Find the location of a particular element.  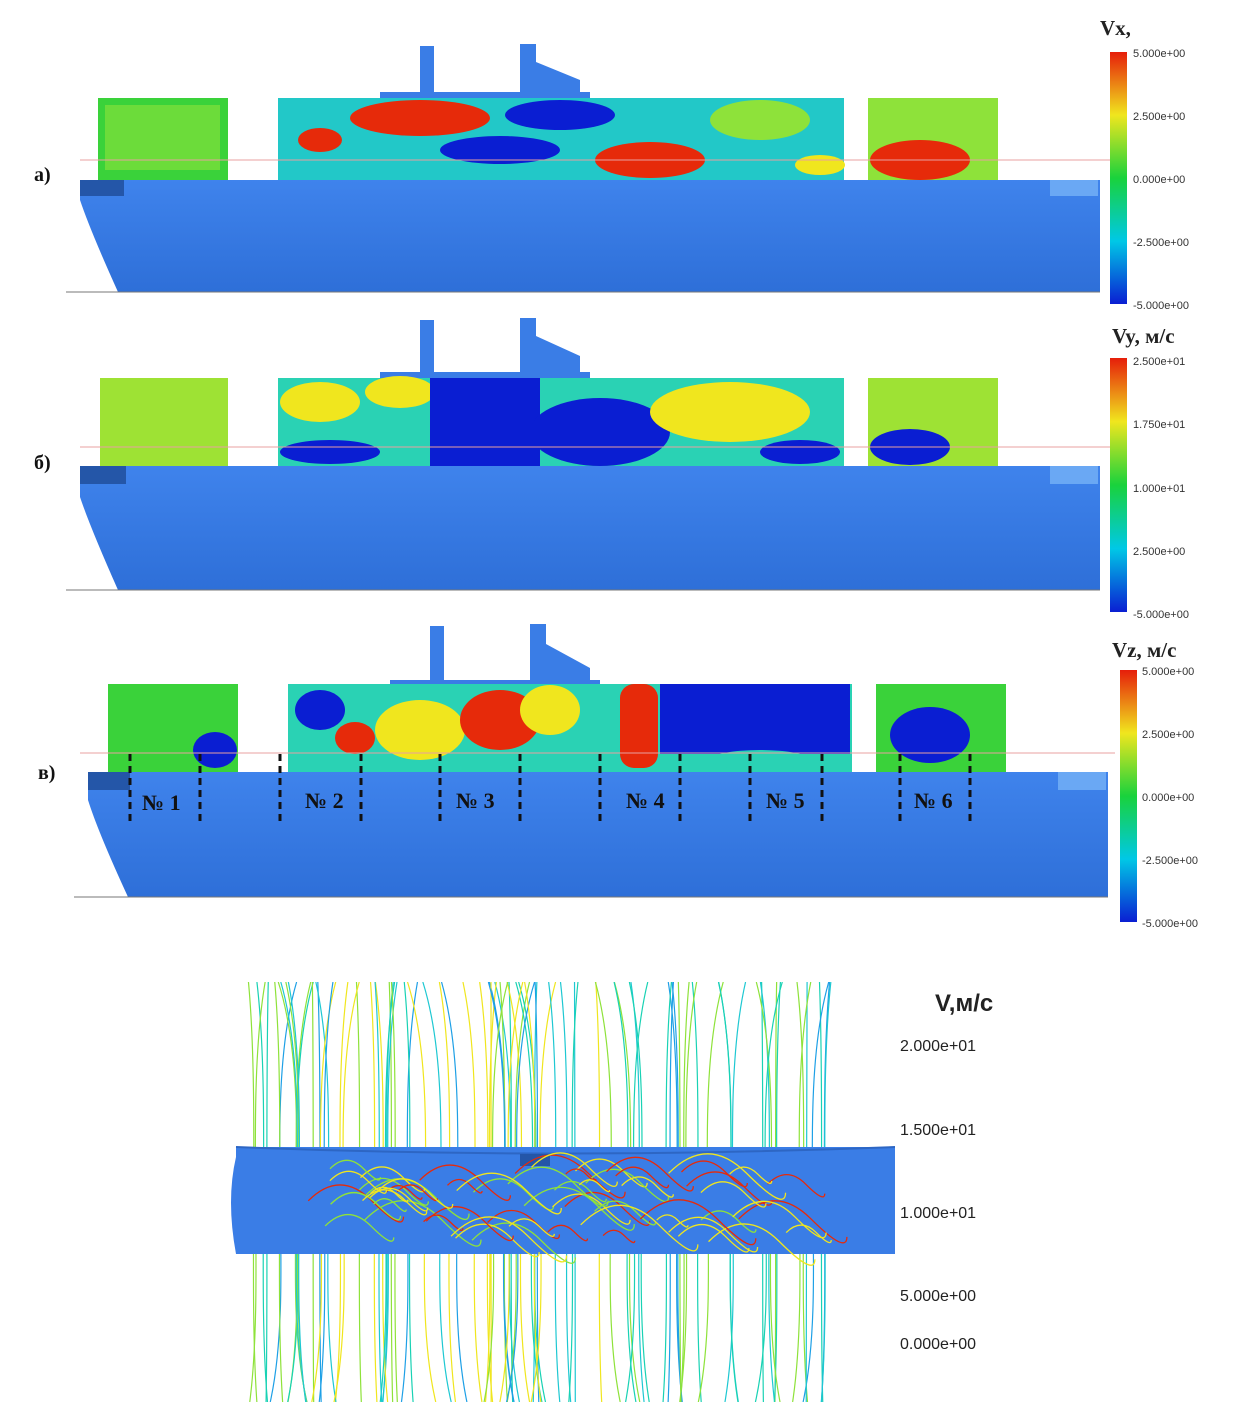

colorbar-tick: 1.000e+01 is located at coordinates (1159, 489).